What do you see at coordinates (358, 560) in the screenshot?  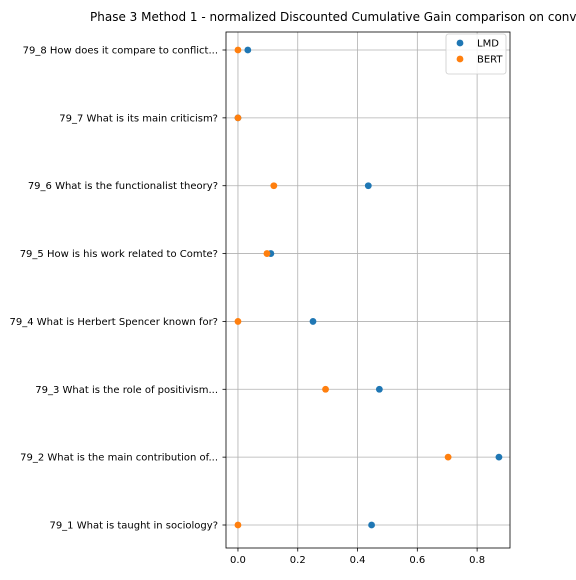 I see `x-tick-label: 0.4` at bounding box center [358, 560].